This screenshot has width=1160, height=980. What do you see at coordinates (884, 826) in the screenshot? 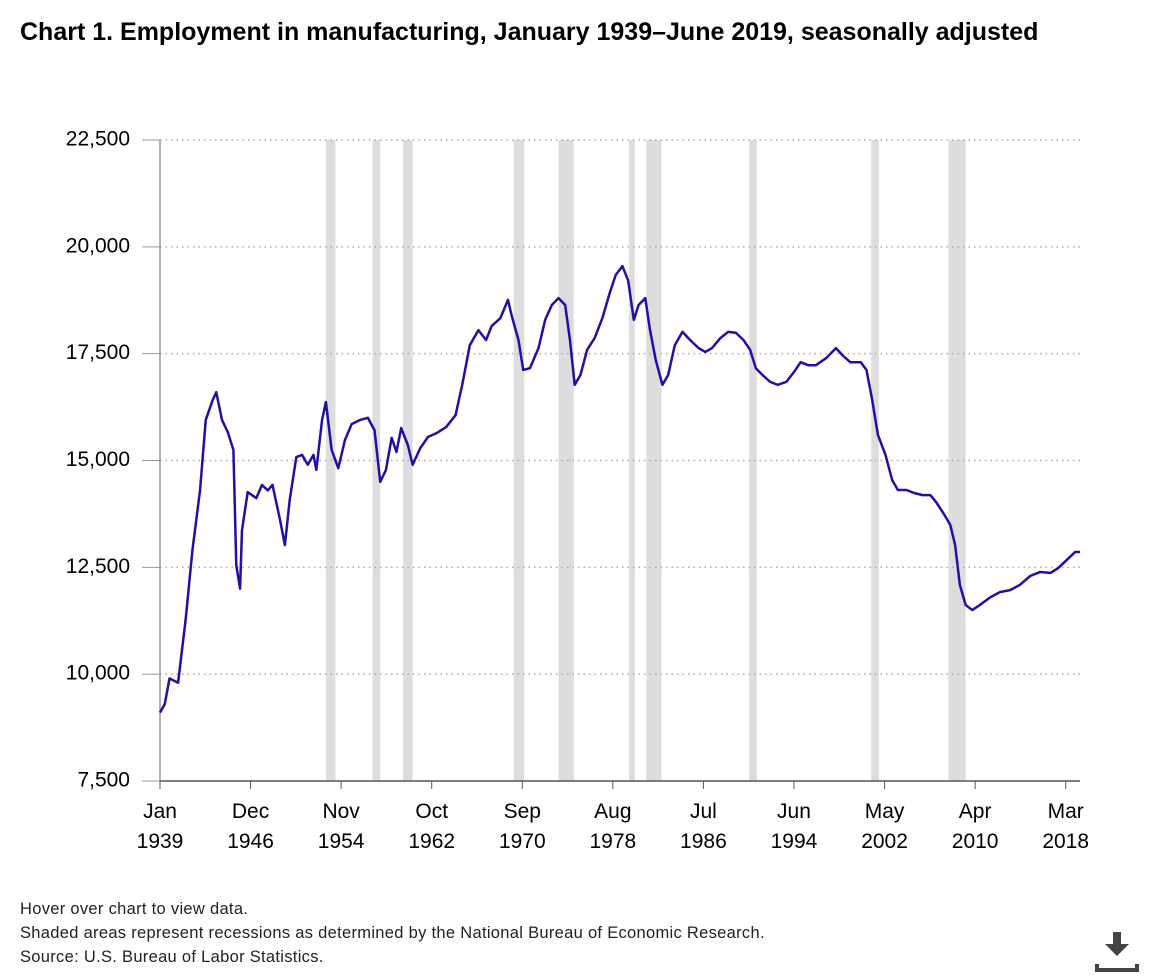
I see `x-tick-label: May 2002` at bounding box center [884, 826].